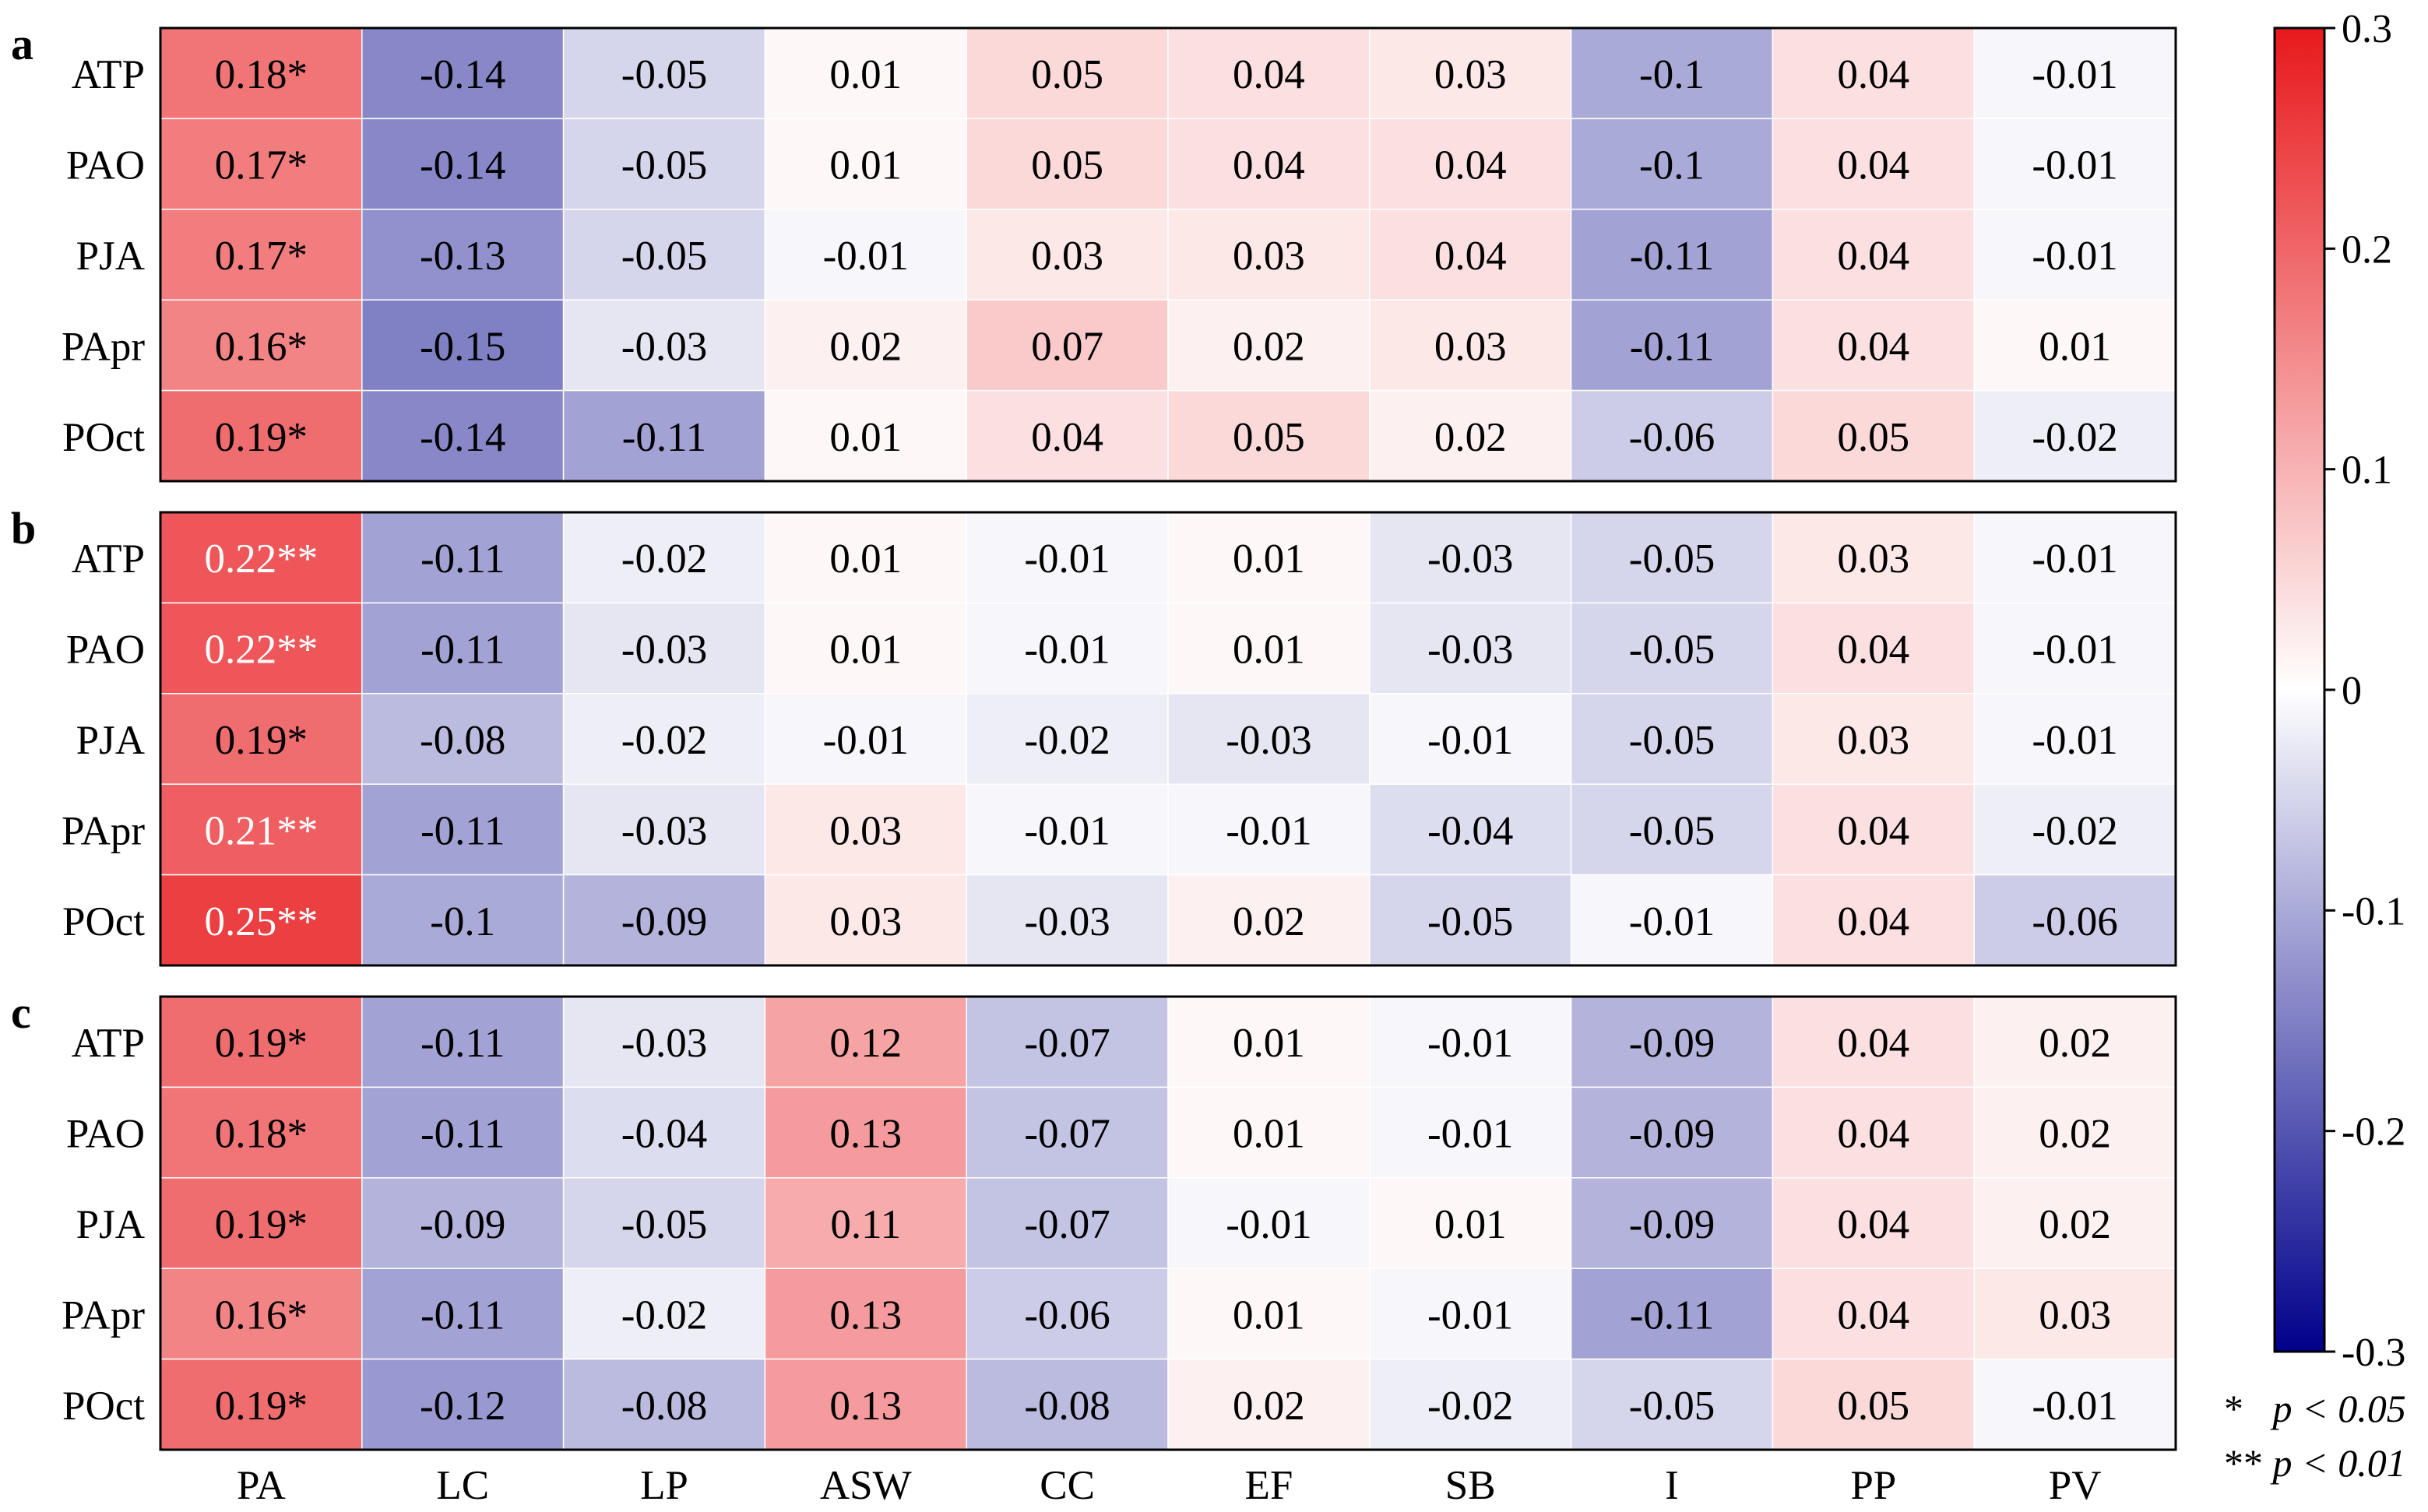 The width and height of the screenshot is (2428, 1512). What do you see at coordinates (664, 1485) in the screenshot?
I see `column-label: LP` at bounding box center [664, 1485].